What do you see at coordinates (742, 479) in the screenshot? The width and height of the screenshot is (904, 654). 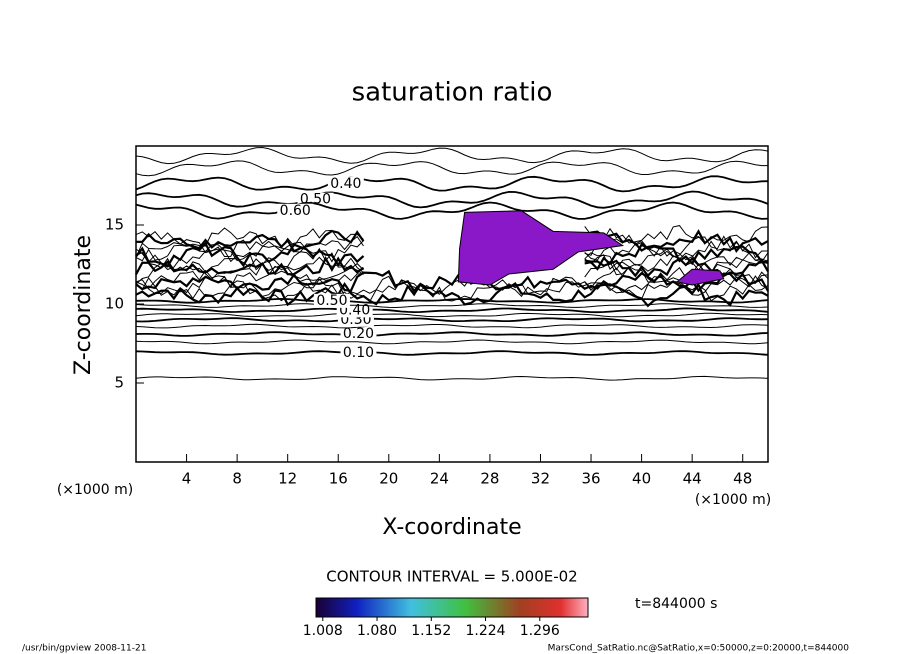 I see `x-tick-label: 48` at bounding box center [742, 479].